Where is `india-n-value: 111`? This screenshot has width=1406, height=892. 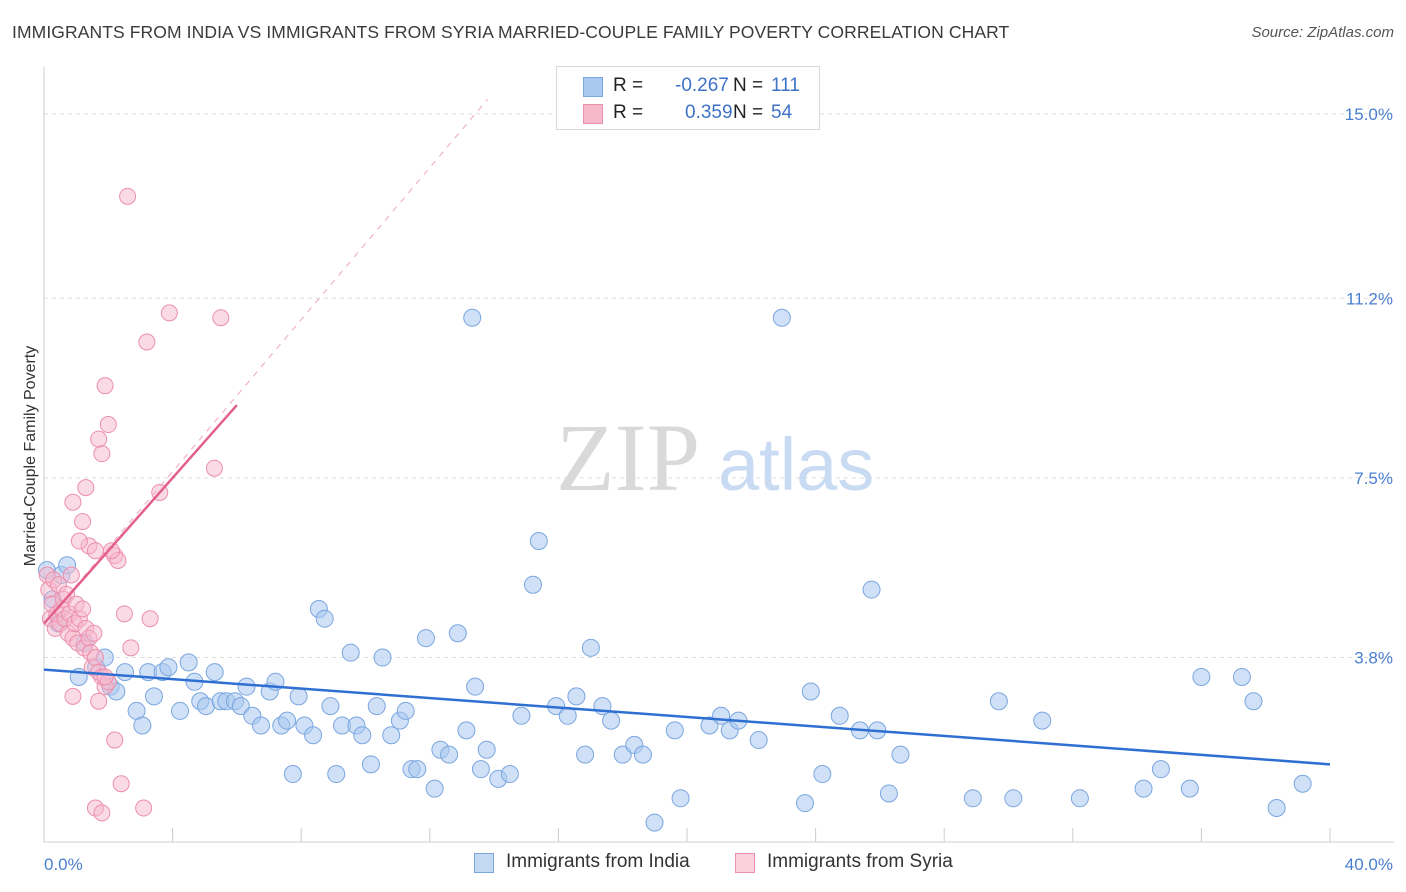
india-n-value: 111 is located at coordinates (785, 85).